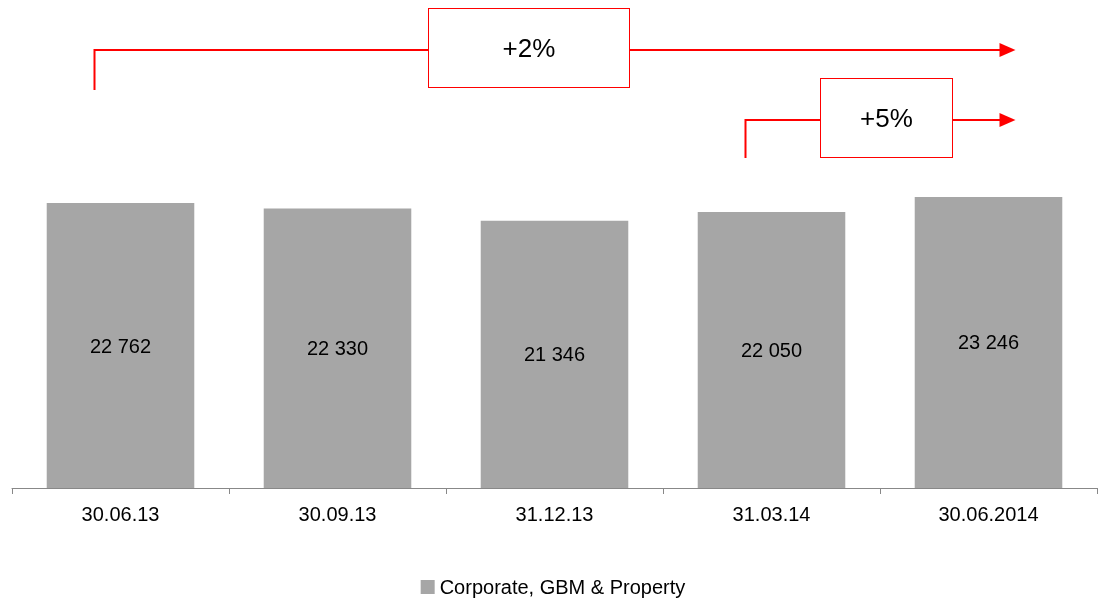  What do you see at coordinates (771, 514) in the screenshot?
I see `x-tick-label: 31.03.14` at bounding box center [771, 514].